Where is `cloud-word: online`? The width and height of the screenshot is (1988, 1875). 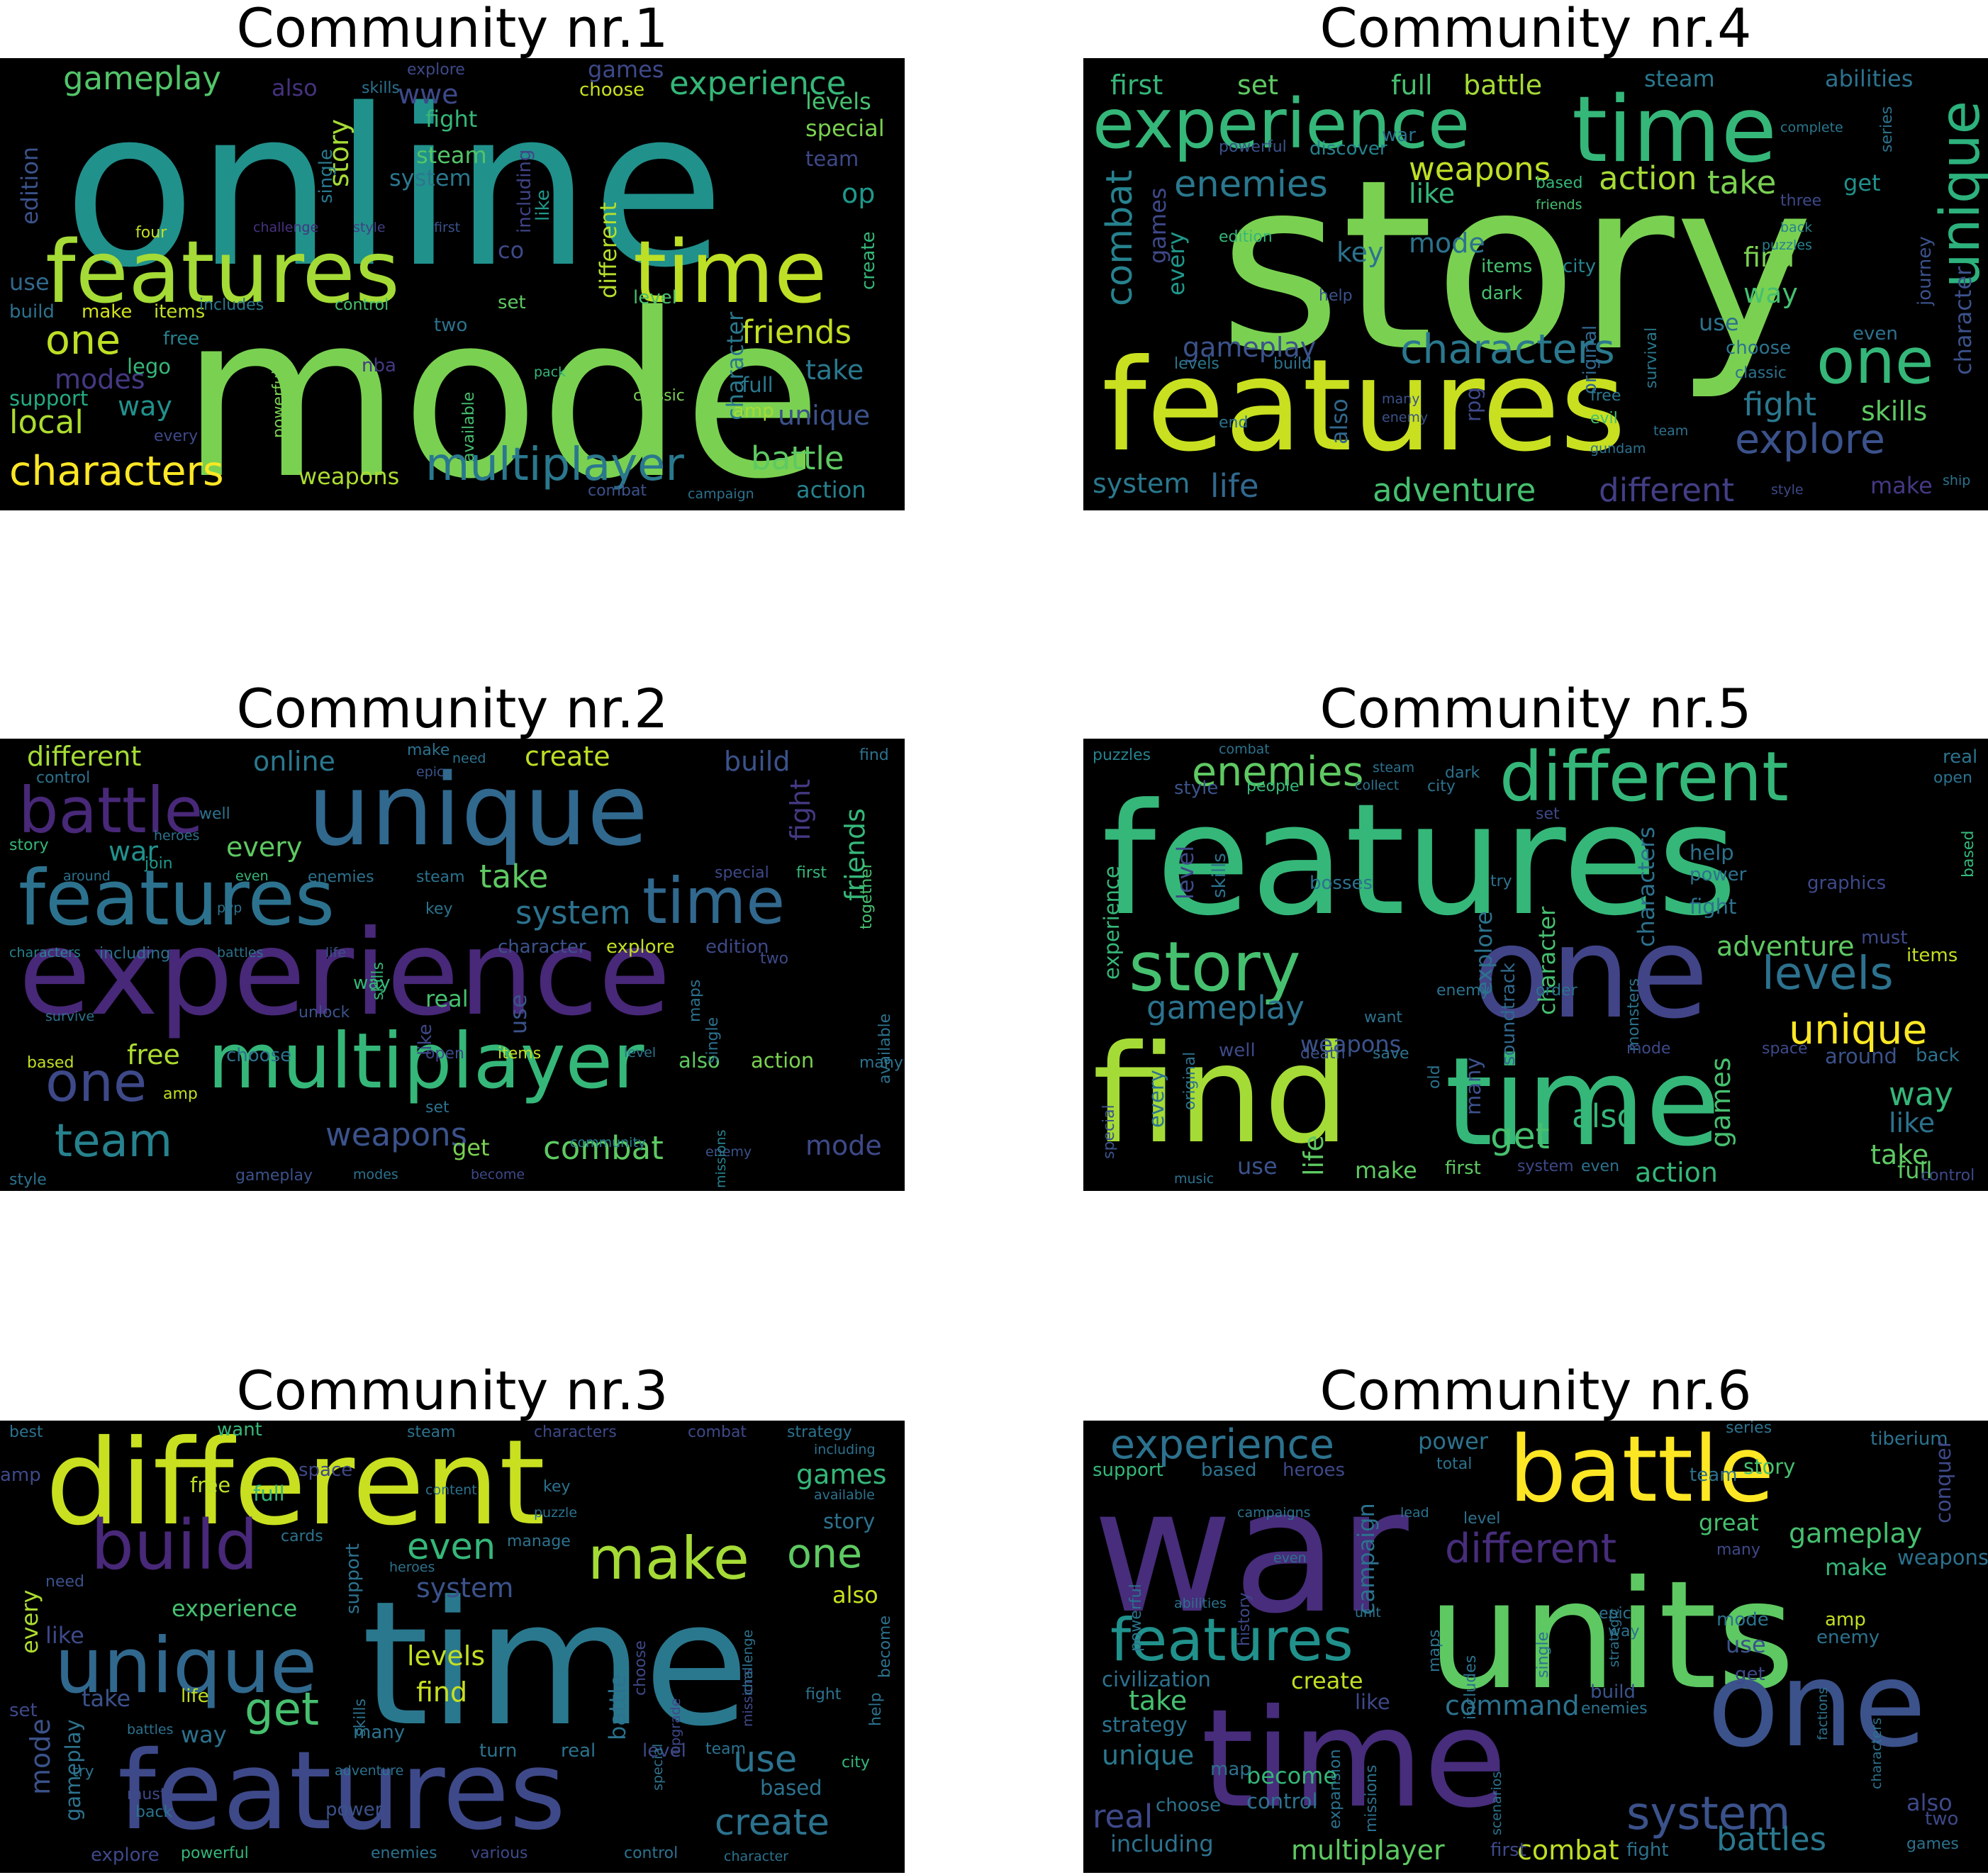 cloud-word: online is located at coordinates (294, 762).